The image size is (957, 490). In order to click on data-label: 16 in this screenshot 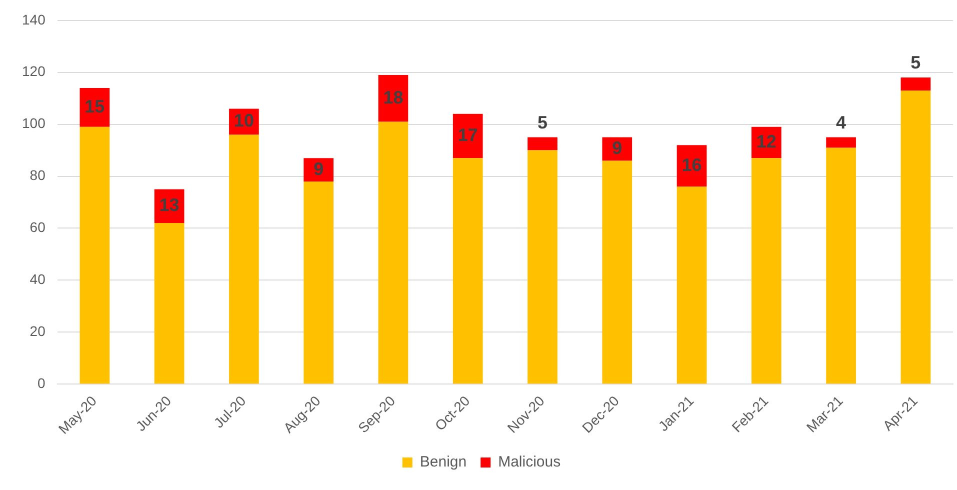, I will do `click(692, 164)`.